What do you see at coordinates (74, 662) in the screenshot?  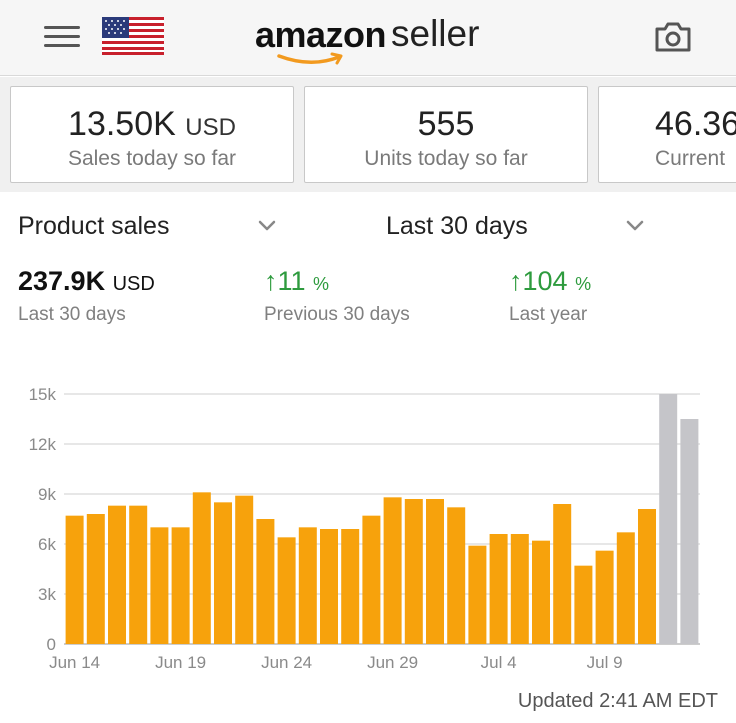 I see `x-tick-label: Jun 14` at bounding box center [74, 662].